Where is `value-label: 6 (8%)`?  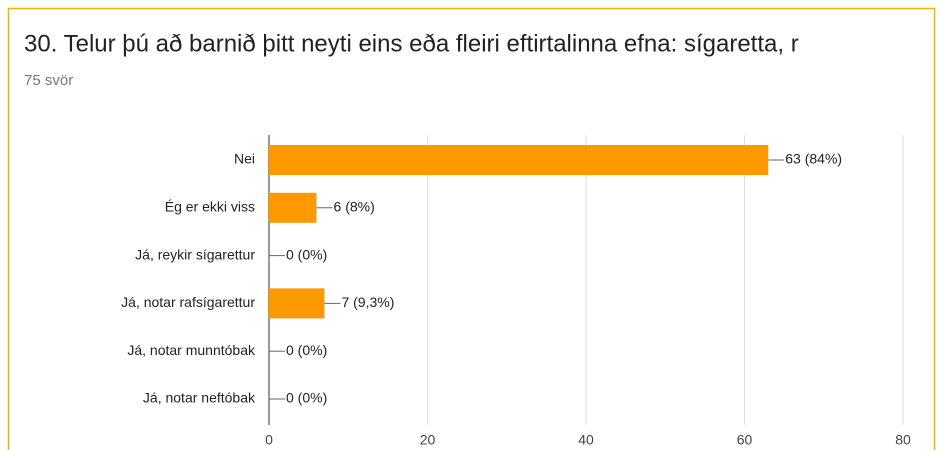
value-label: 6 (8%) is located at coordinates (354, 207).